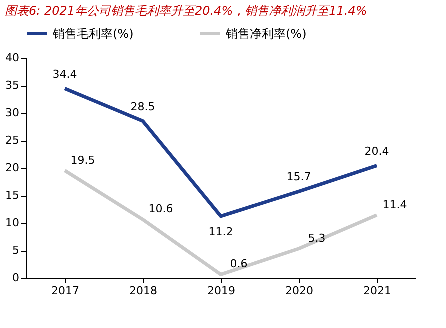  Describe the element at coordinates (300, 291) in the screenshot. I see `x-tick-label: 2020` at that location.